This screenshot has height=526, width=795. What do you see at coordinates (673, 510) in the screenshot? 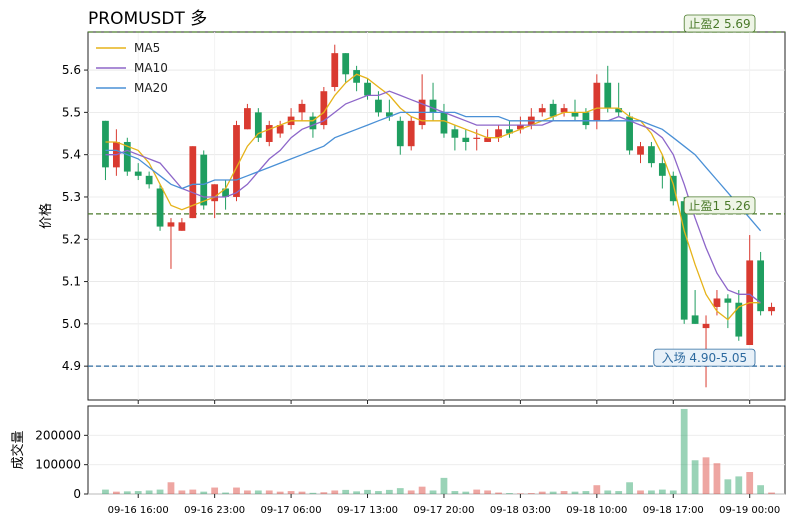
I see `xtick-label: 09-18 17:00` at bounding box center [673, 510].